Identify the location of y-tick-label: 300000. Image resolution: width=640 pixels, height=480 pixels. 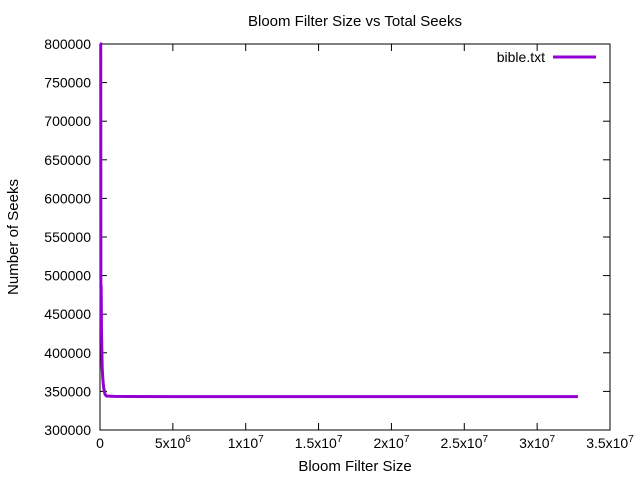
(67, 430).